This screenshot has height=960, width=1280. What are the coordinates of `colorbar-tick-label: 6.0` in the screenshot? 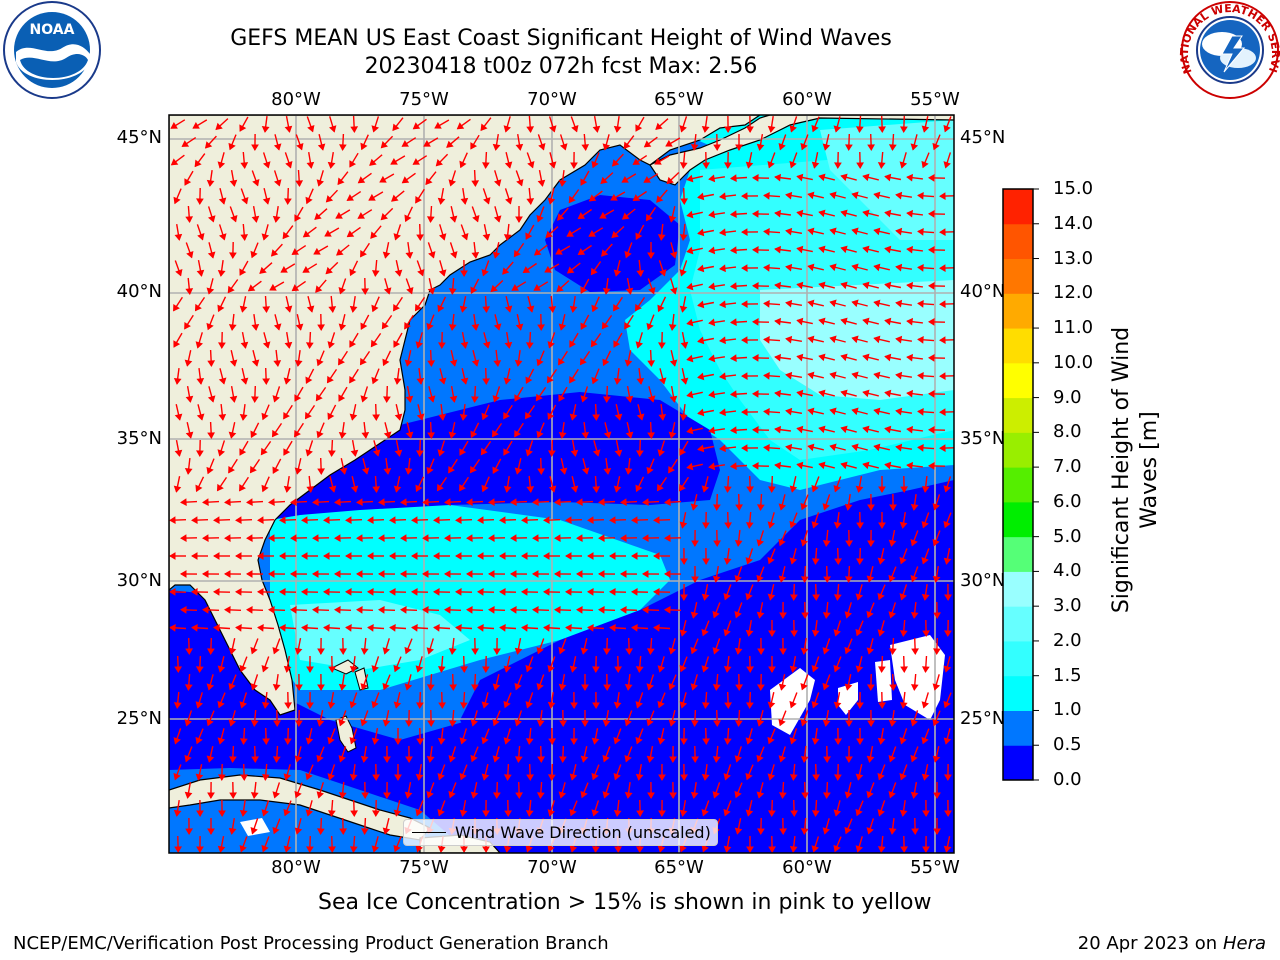 It's located at (1067, 501).